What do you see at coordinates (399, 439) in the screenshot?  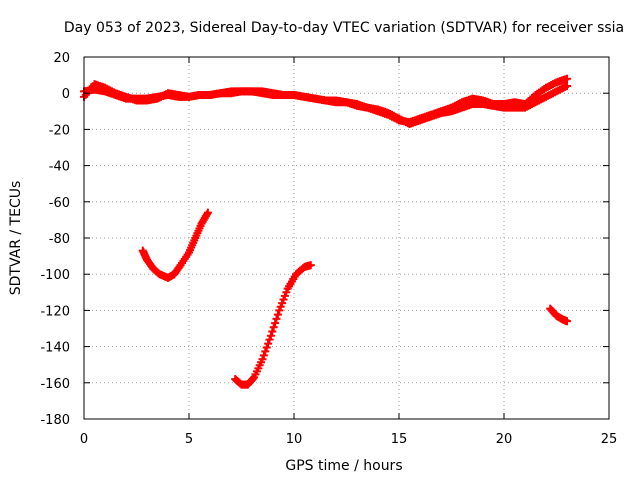 I see `x-tick-label: 15` at bounding box center [399, 439].